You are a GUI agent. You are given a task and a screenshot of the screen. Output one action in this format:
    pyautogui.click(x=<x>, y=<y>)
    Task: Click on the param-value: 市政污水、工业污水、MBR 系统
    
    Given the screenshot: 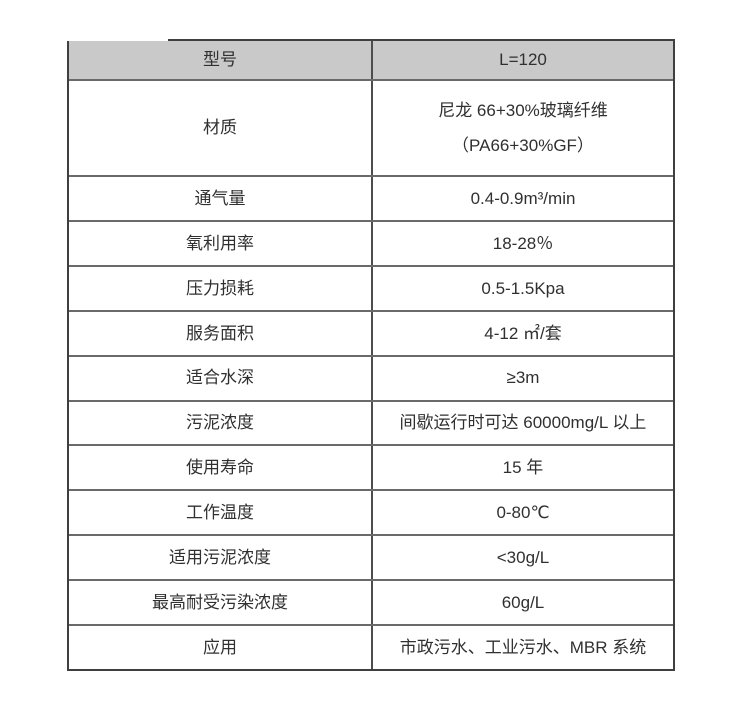 What is the action you would take?
    pyautogui.click(x=523, y=647)
    